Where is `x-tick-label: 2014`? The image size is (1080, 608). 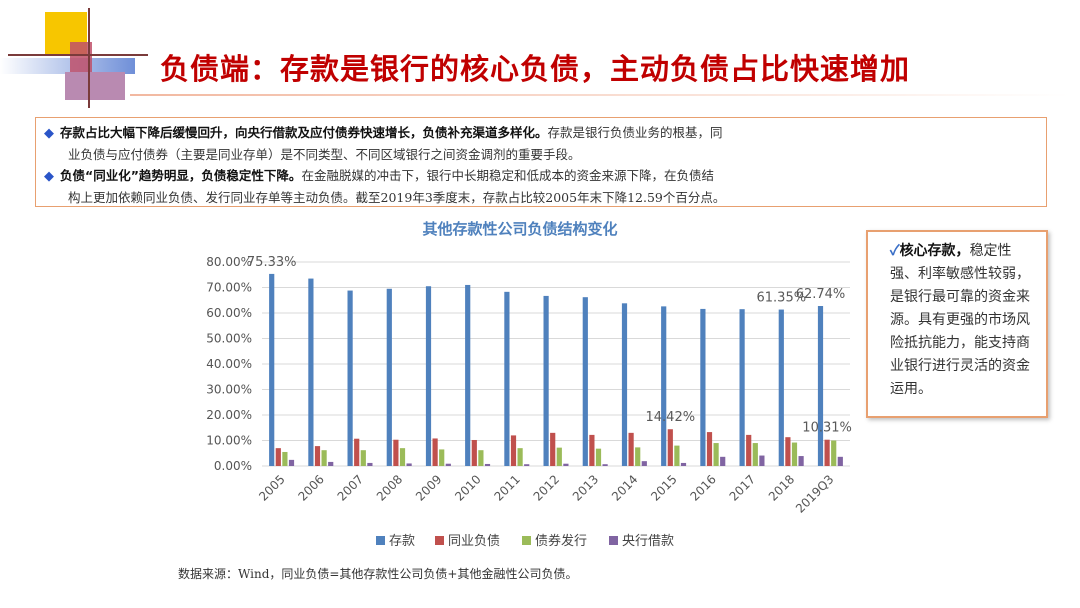
x-tick-label: 2014 is located at coordinates (624, 487).